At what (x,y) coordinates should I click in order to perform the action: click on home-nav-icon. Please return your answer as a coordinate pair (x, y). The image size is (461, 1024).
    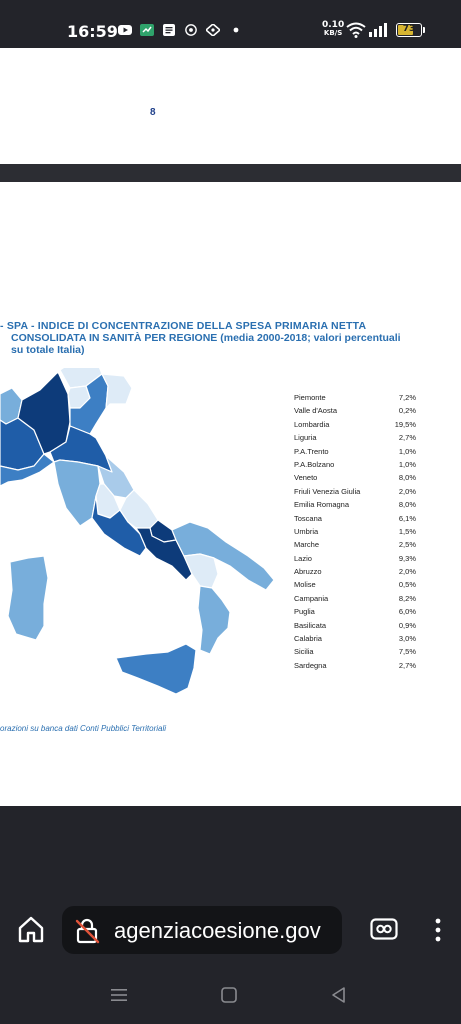
    Looking at the image, I should click on (229, 995).